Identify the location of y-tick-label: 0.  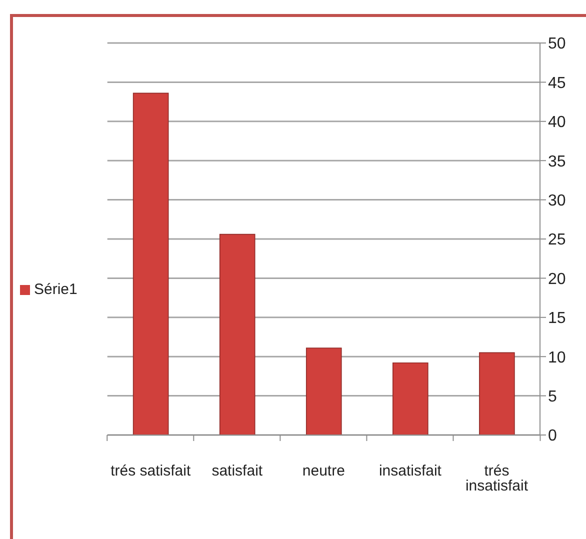
(552, 436).